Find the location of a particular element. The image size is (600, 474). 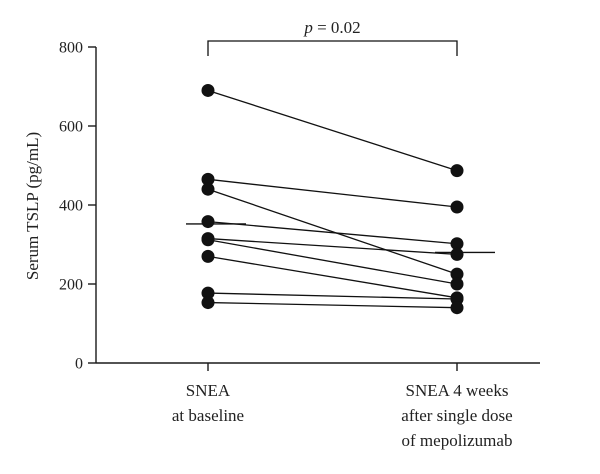

bracket-line is located at coordinates (332, 48).